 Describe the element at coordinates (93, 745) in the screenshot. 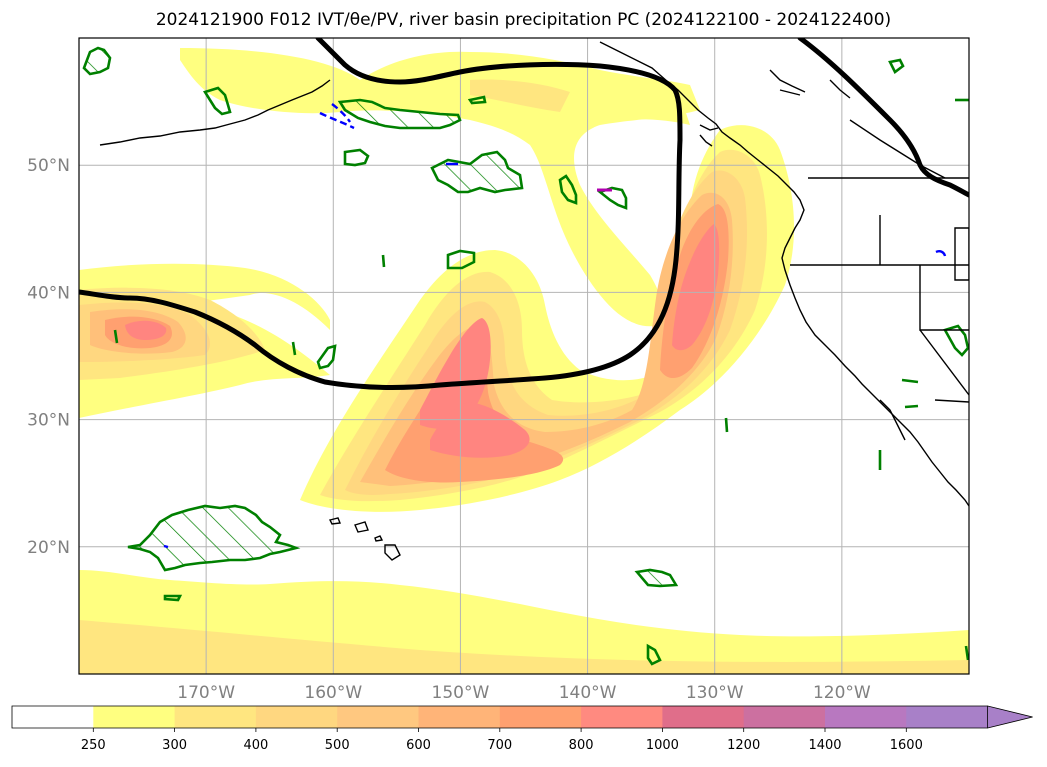

I see `colorbar-label: 250` at that location.